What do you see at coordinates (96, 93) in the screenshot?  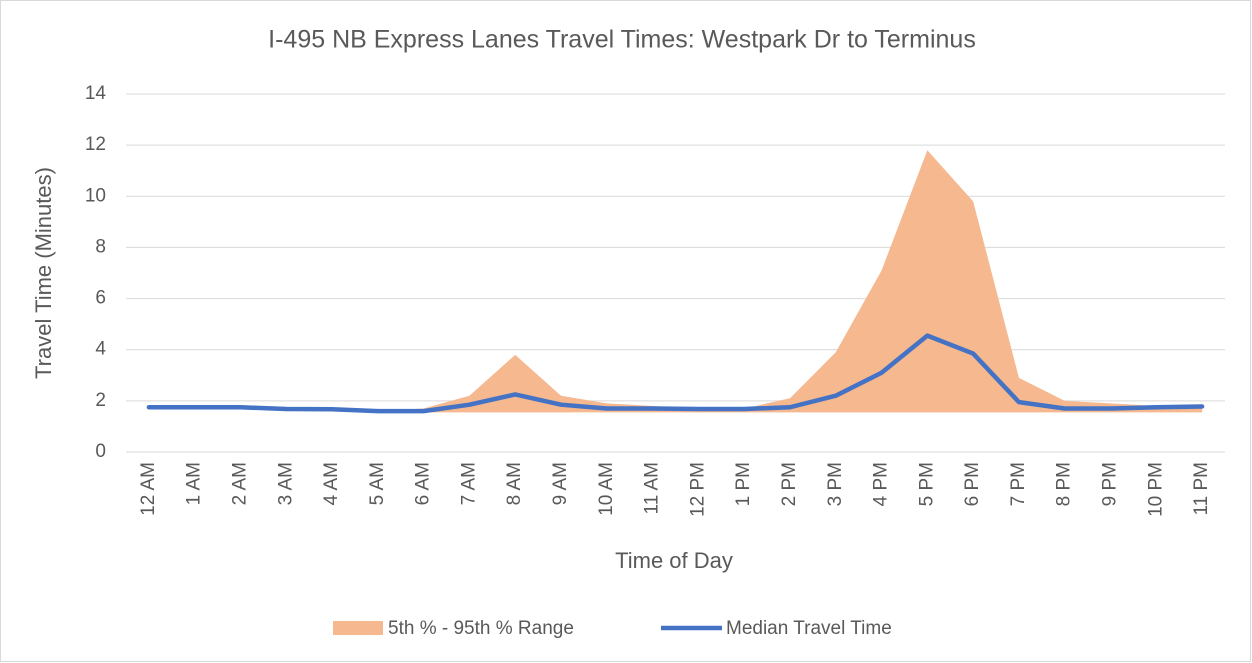 I see `y-tick-label: 14` at bounding box center [96, 93].